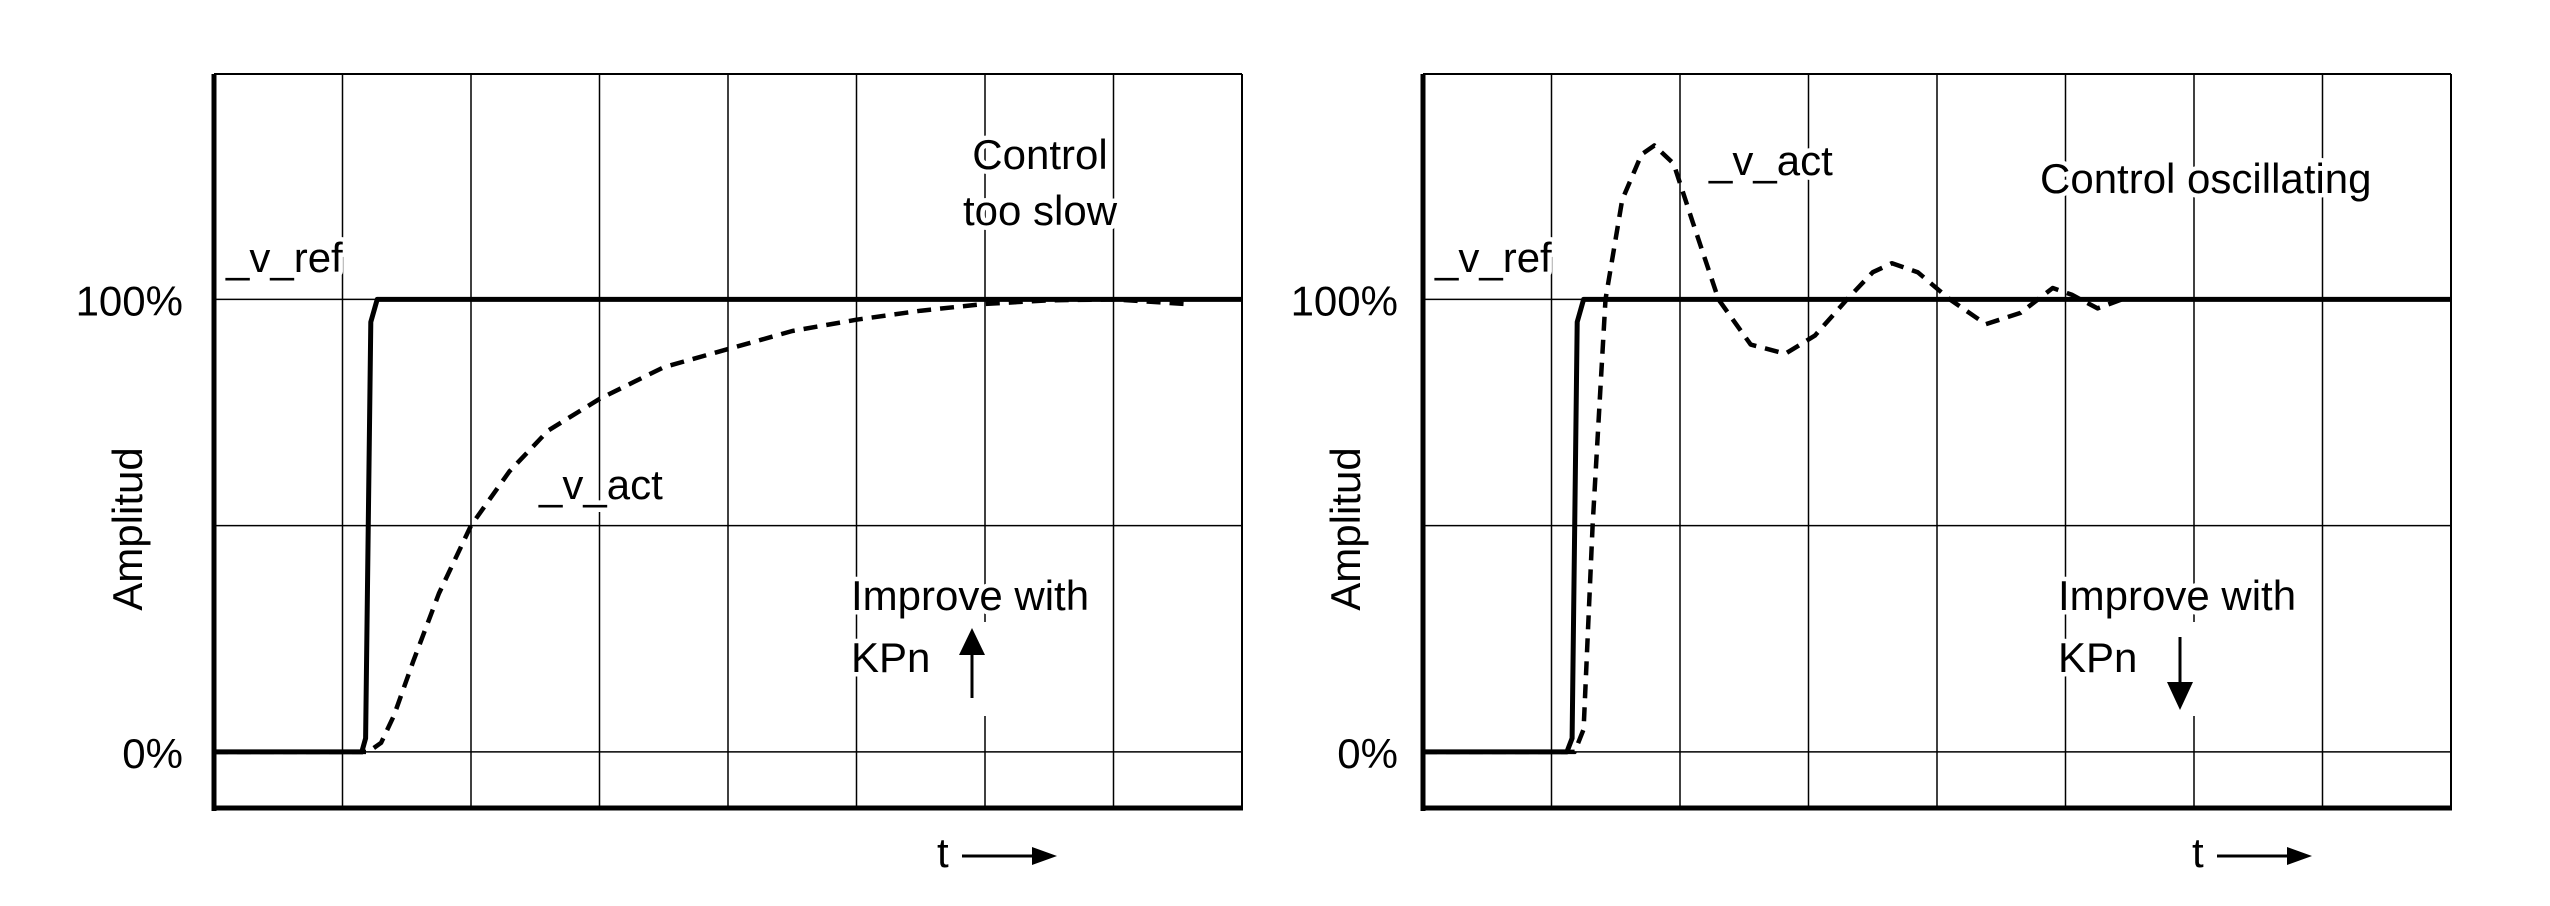  I want to click on annotation-title: too slow, so click(1040, 210).